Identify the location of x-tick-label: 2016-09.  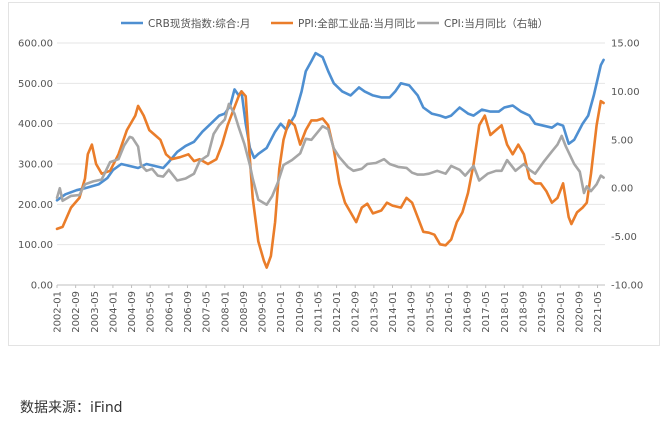
(468, 312).